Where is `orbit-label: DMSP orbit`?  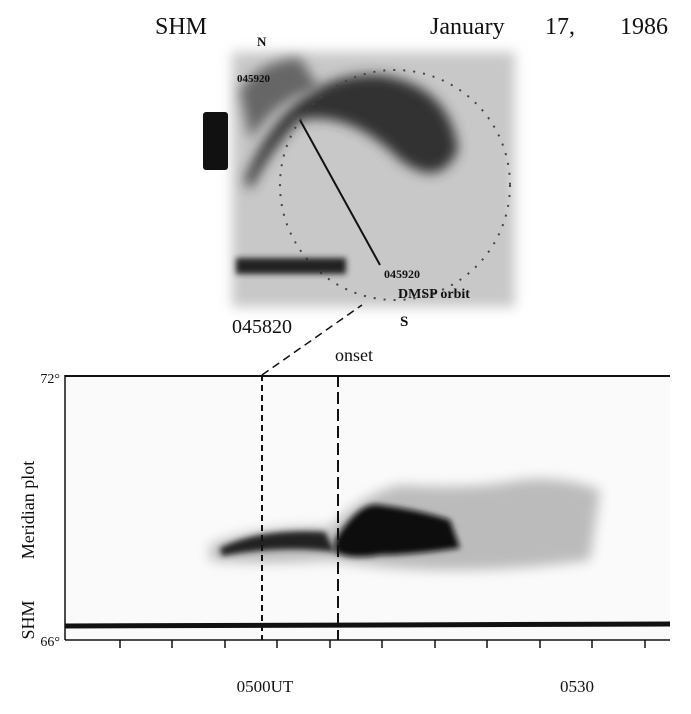
orbit-label: DMSP orbit is located at coordinates (434, 294).